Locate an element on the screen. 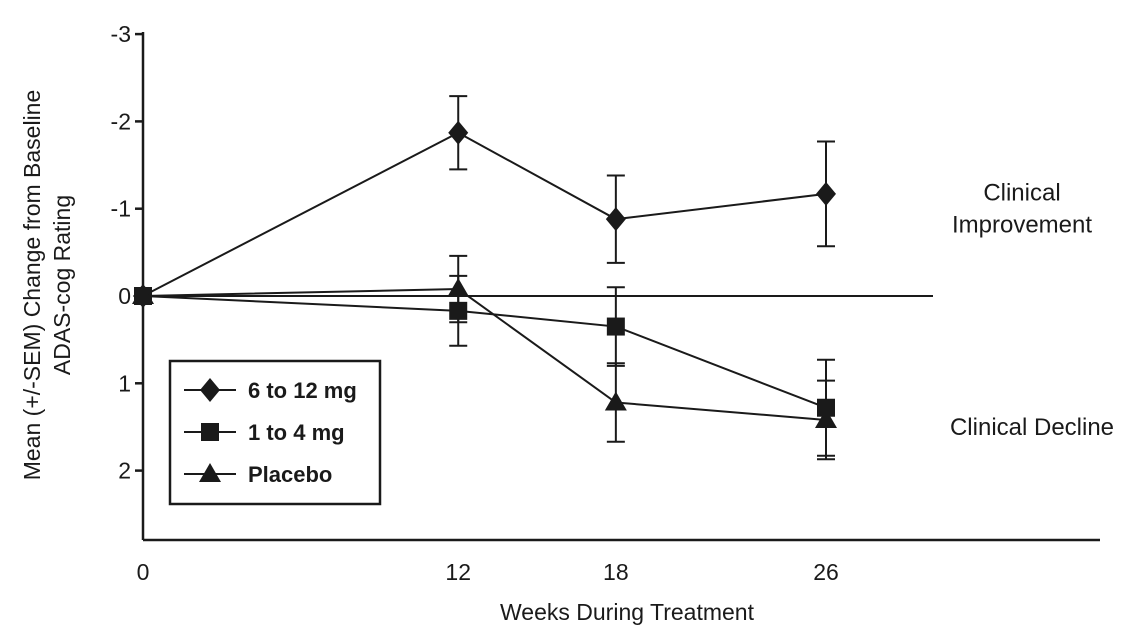 This screenshot has width=1124, height=628. y-tick-label: -2 is located at coordinates (121, 121).